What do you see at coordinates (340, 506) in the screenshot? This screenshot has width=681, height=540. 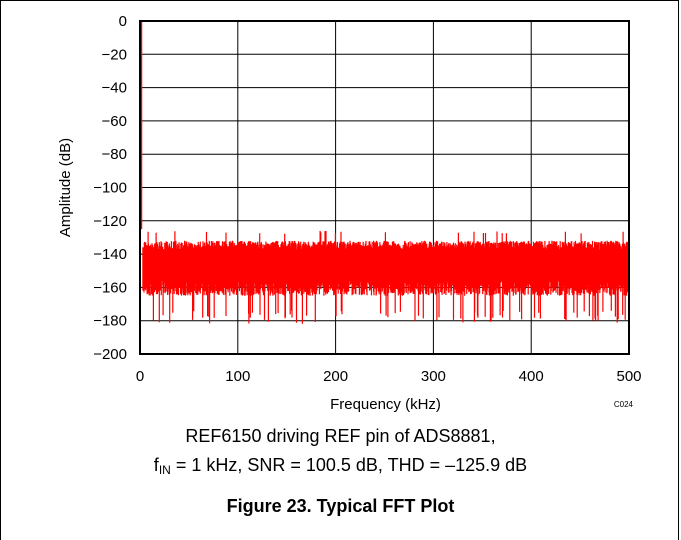 I see `figure-title: Figure 23. Typical FFT Plot` at bounding box center [340, 506].